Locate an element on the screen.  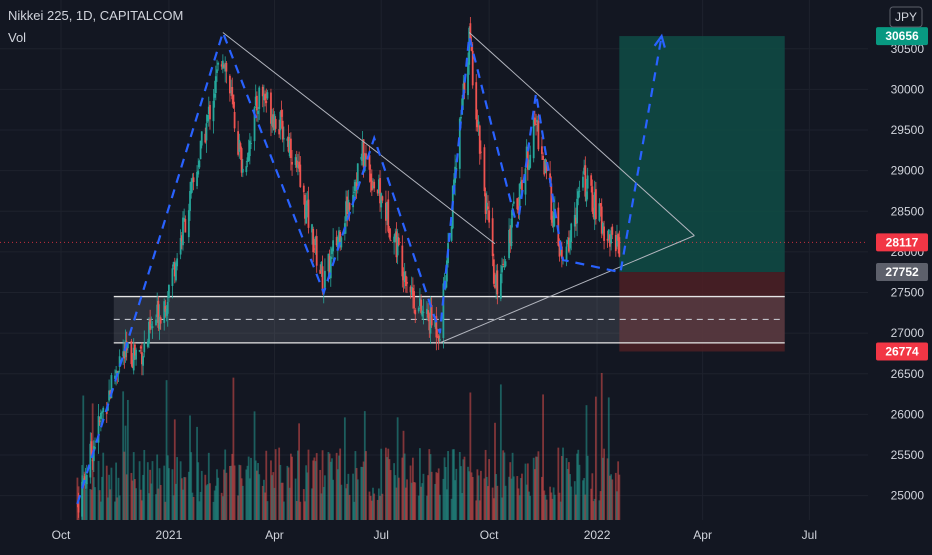
price-tag-target-label: 30656 is located at coordinates (902, 36).